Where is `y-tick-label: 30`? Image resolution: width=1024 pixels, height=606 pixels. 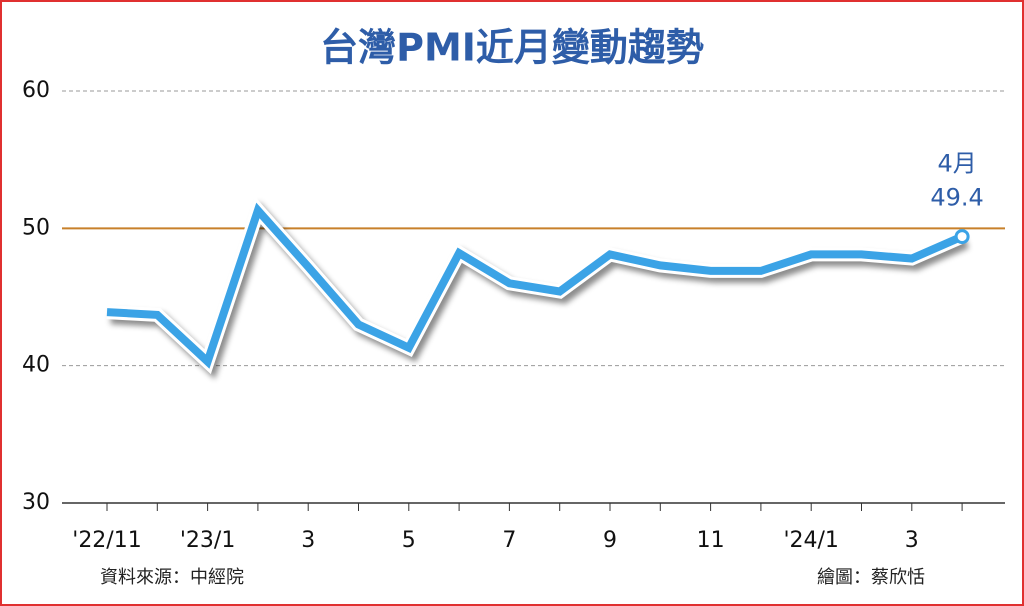 y-tick-label: 30 is located at coordinates (36, 502).